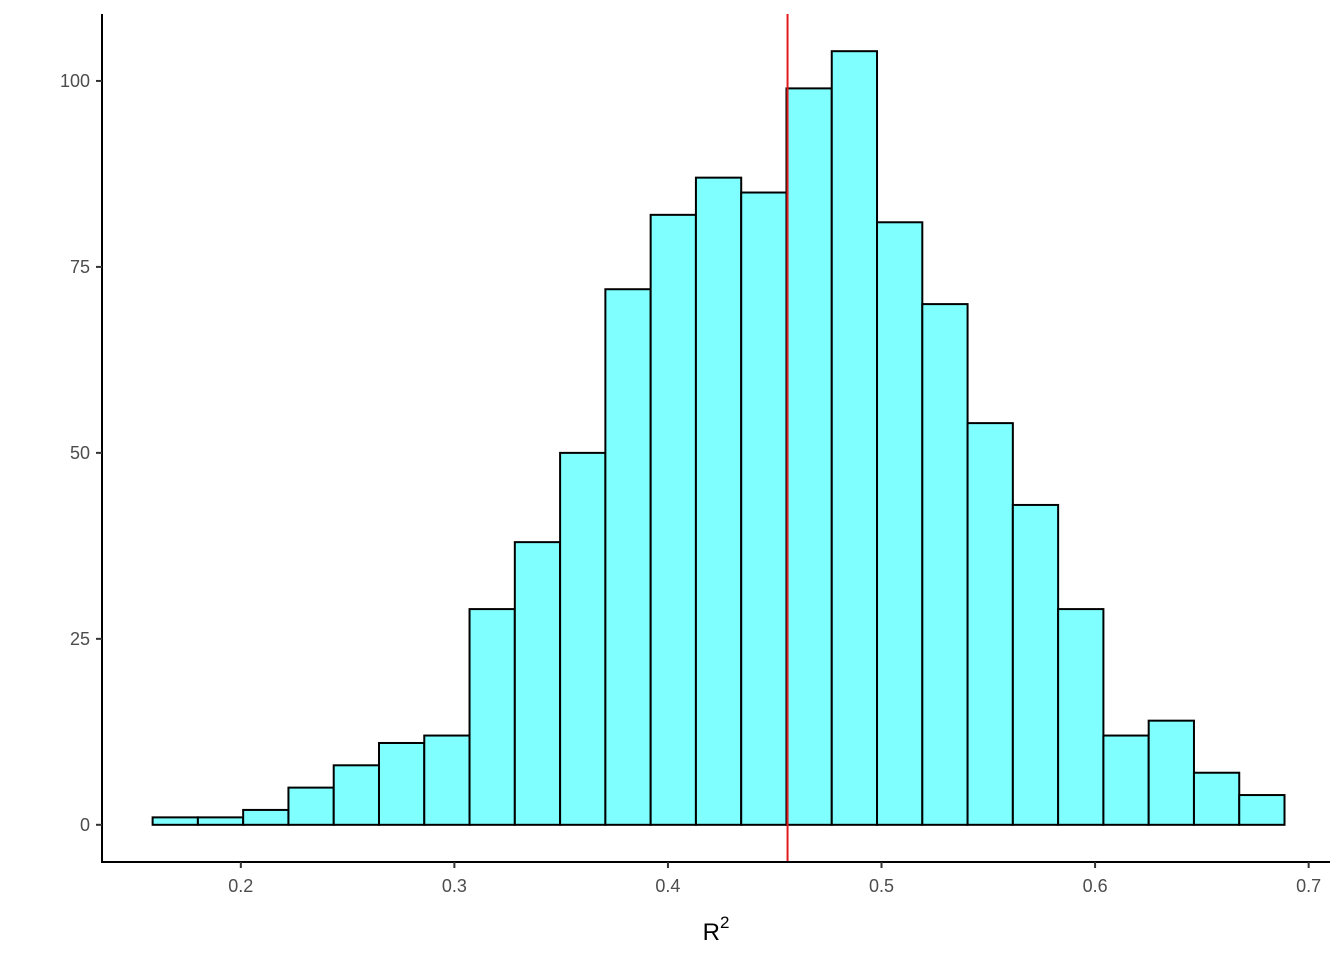  Describe the element at coordinates (1308, 886) in the screenshot. I see `x-tick-label: 0.7` at that location.